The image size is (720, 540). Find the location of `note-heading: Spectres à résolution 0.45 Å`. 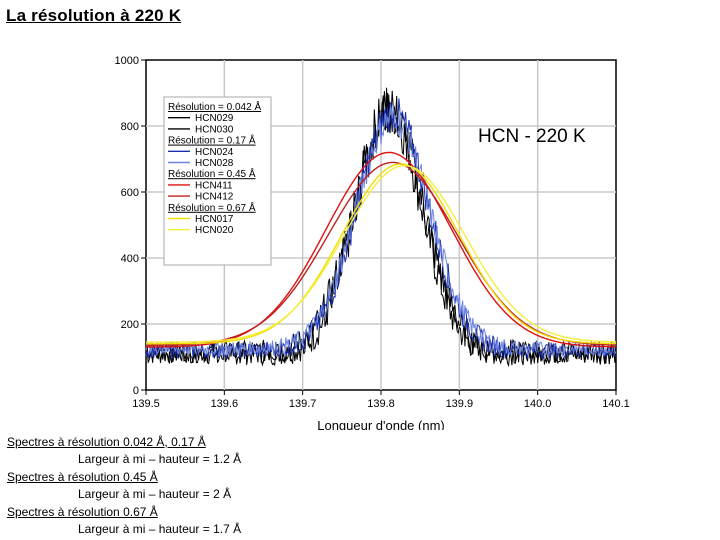

note-heading: Spectres à résolution 0.45 Å is located at coordinates (82, 476).